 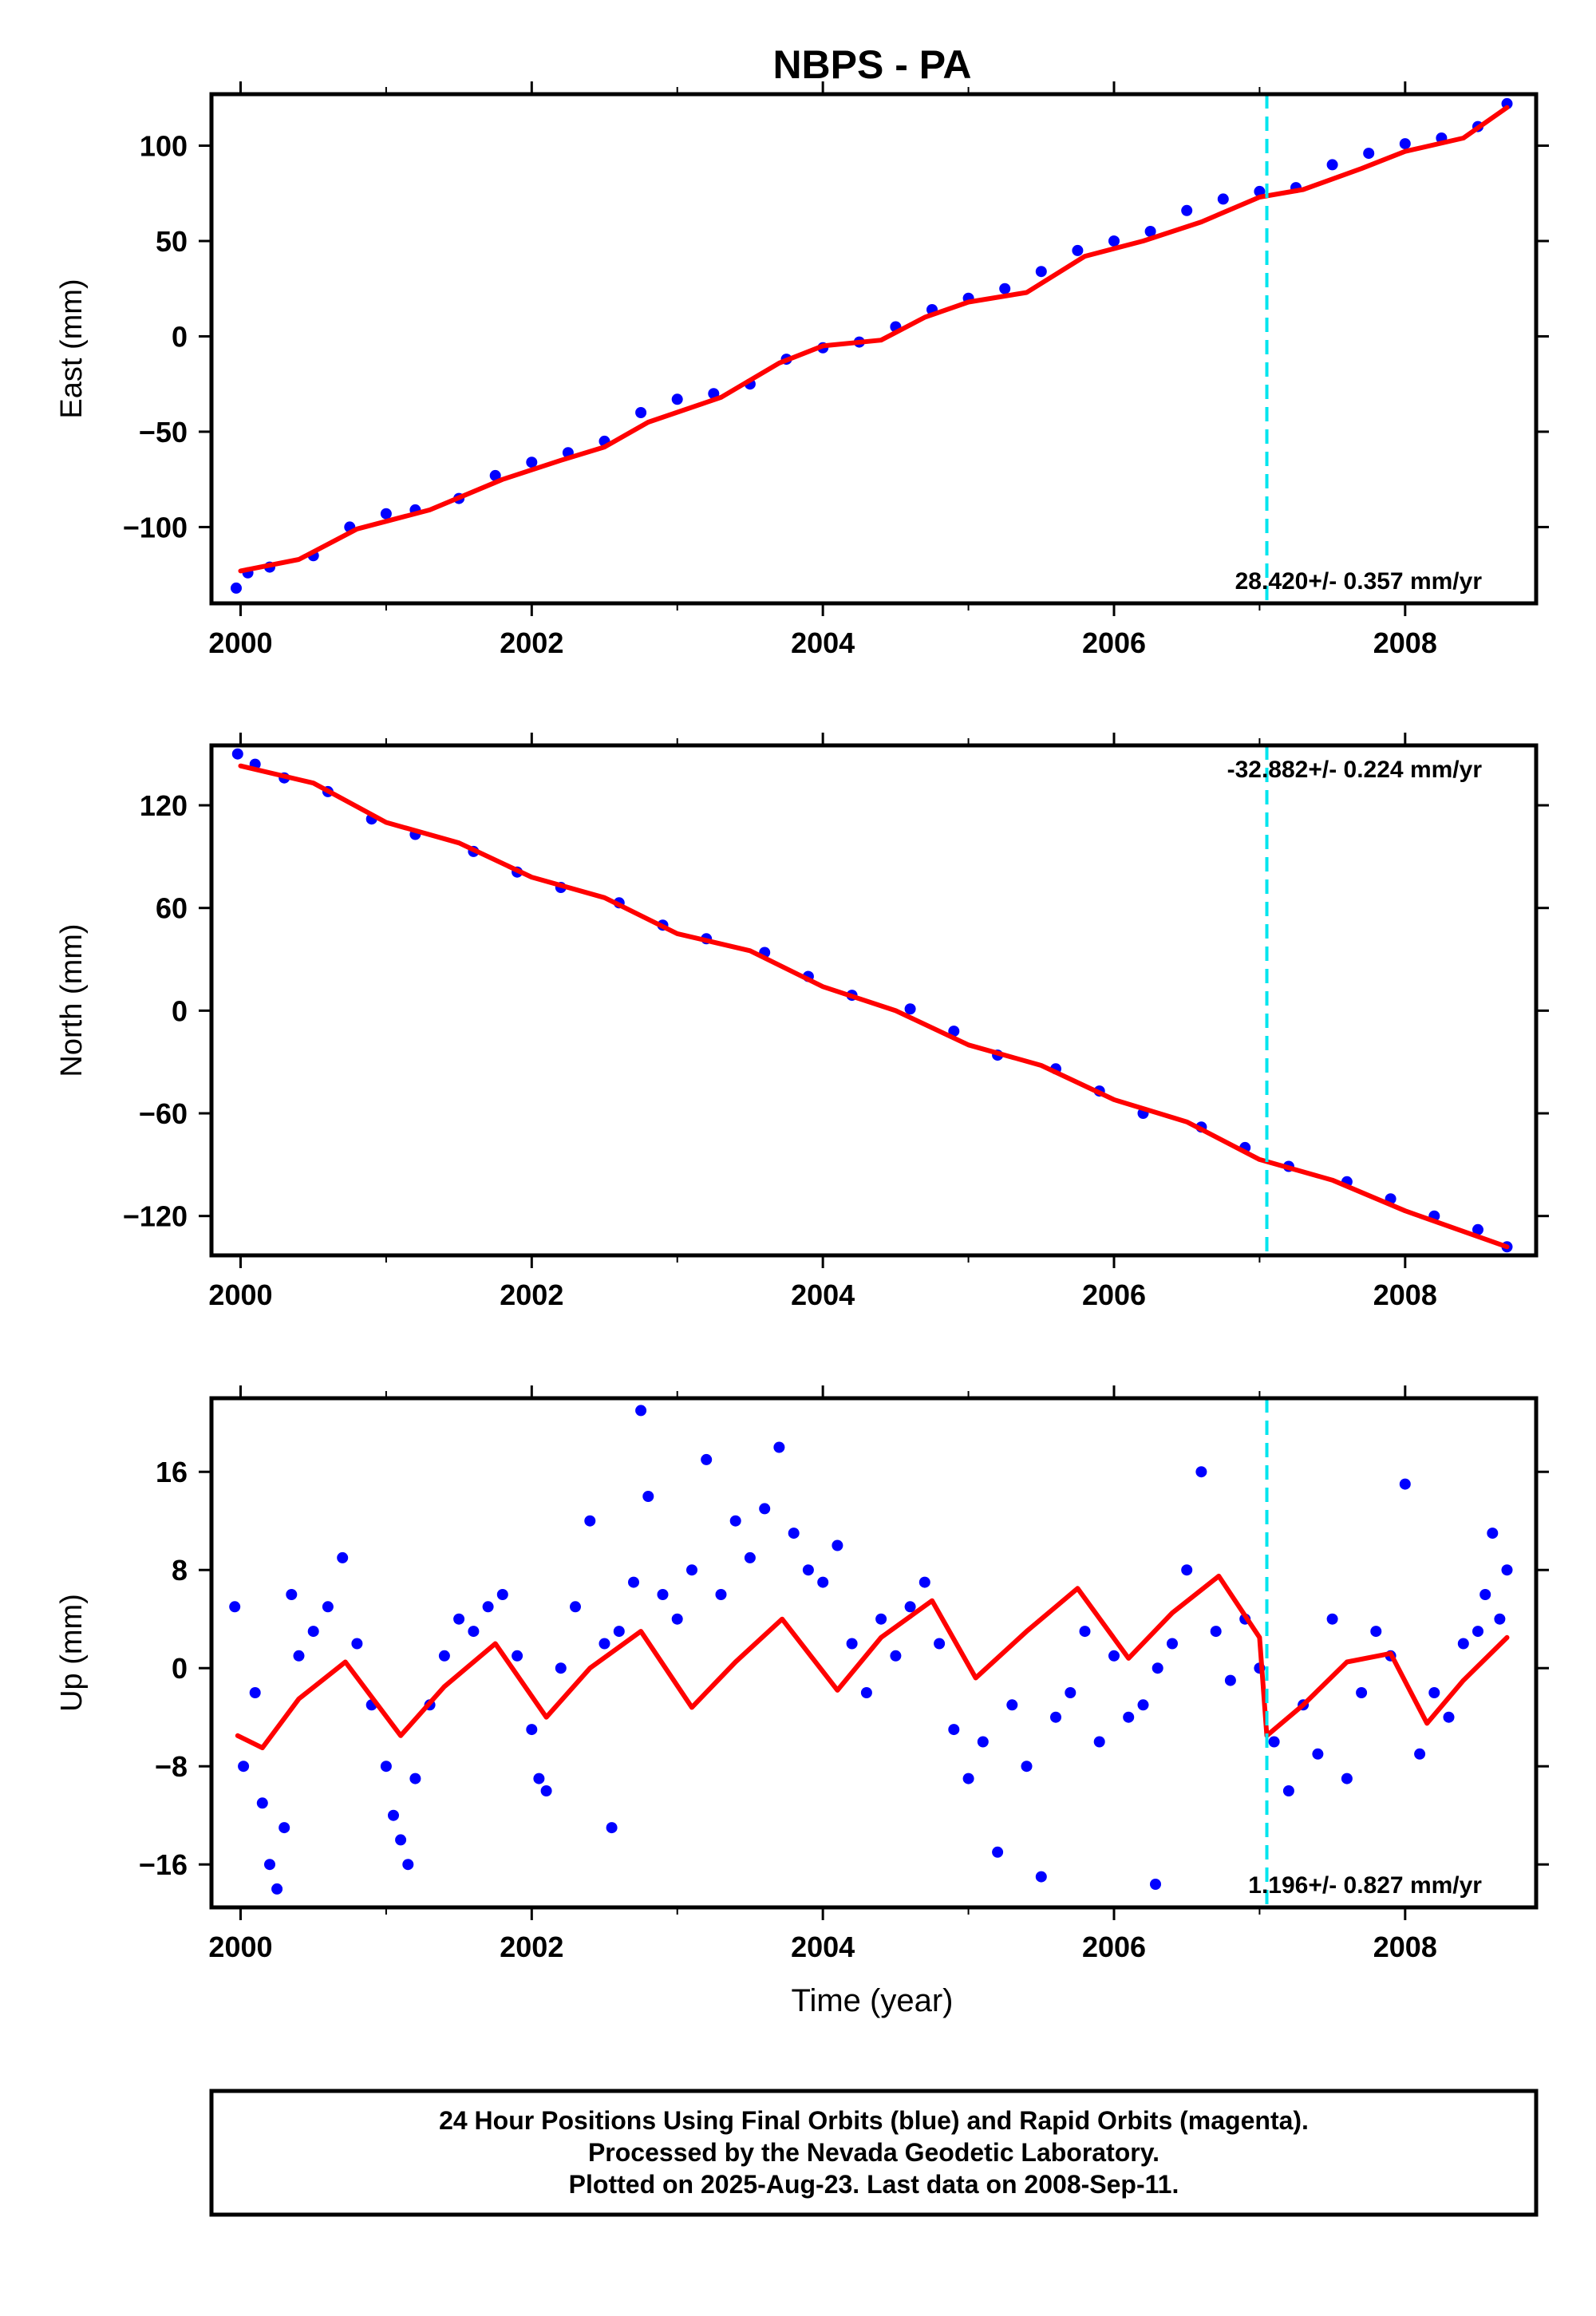 What do you see at coordinates (163, 1864) in the screenshot?
I see `up-y-tick-label: −16` at bounding box center [163, 1864].